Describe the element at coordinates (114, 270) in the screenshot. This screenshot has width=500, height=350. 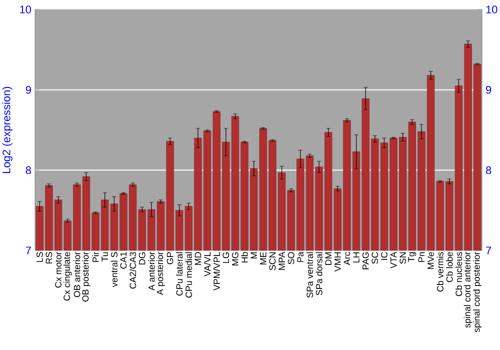
I see `x-tick-label: ventral S` at that location.